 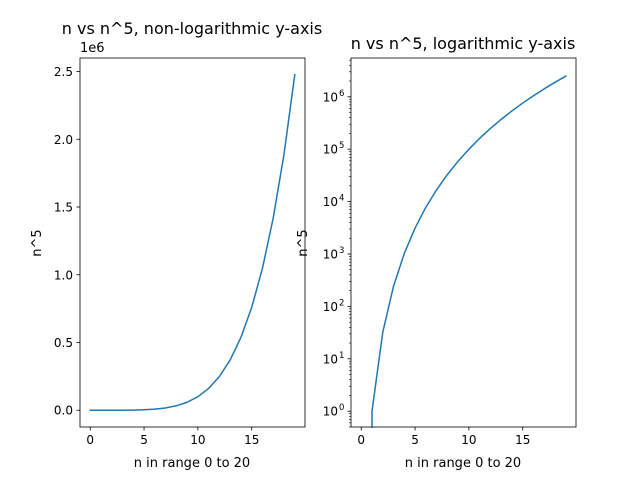 I want to click on log-y-tick-exponent: 2, so click(x=341, y=303).